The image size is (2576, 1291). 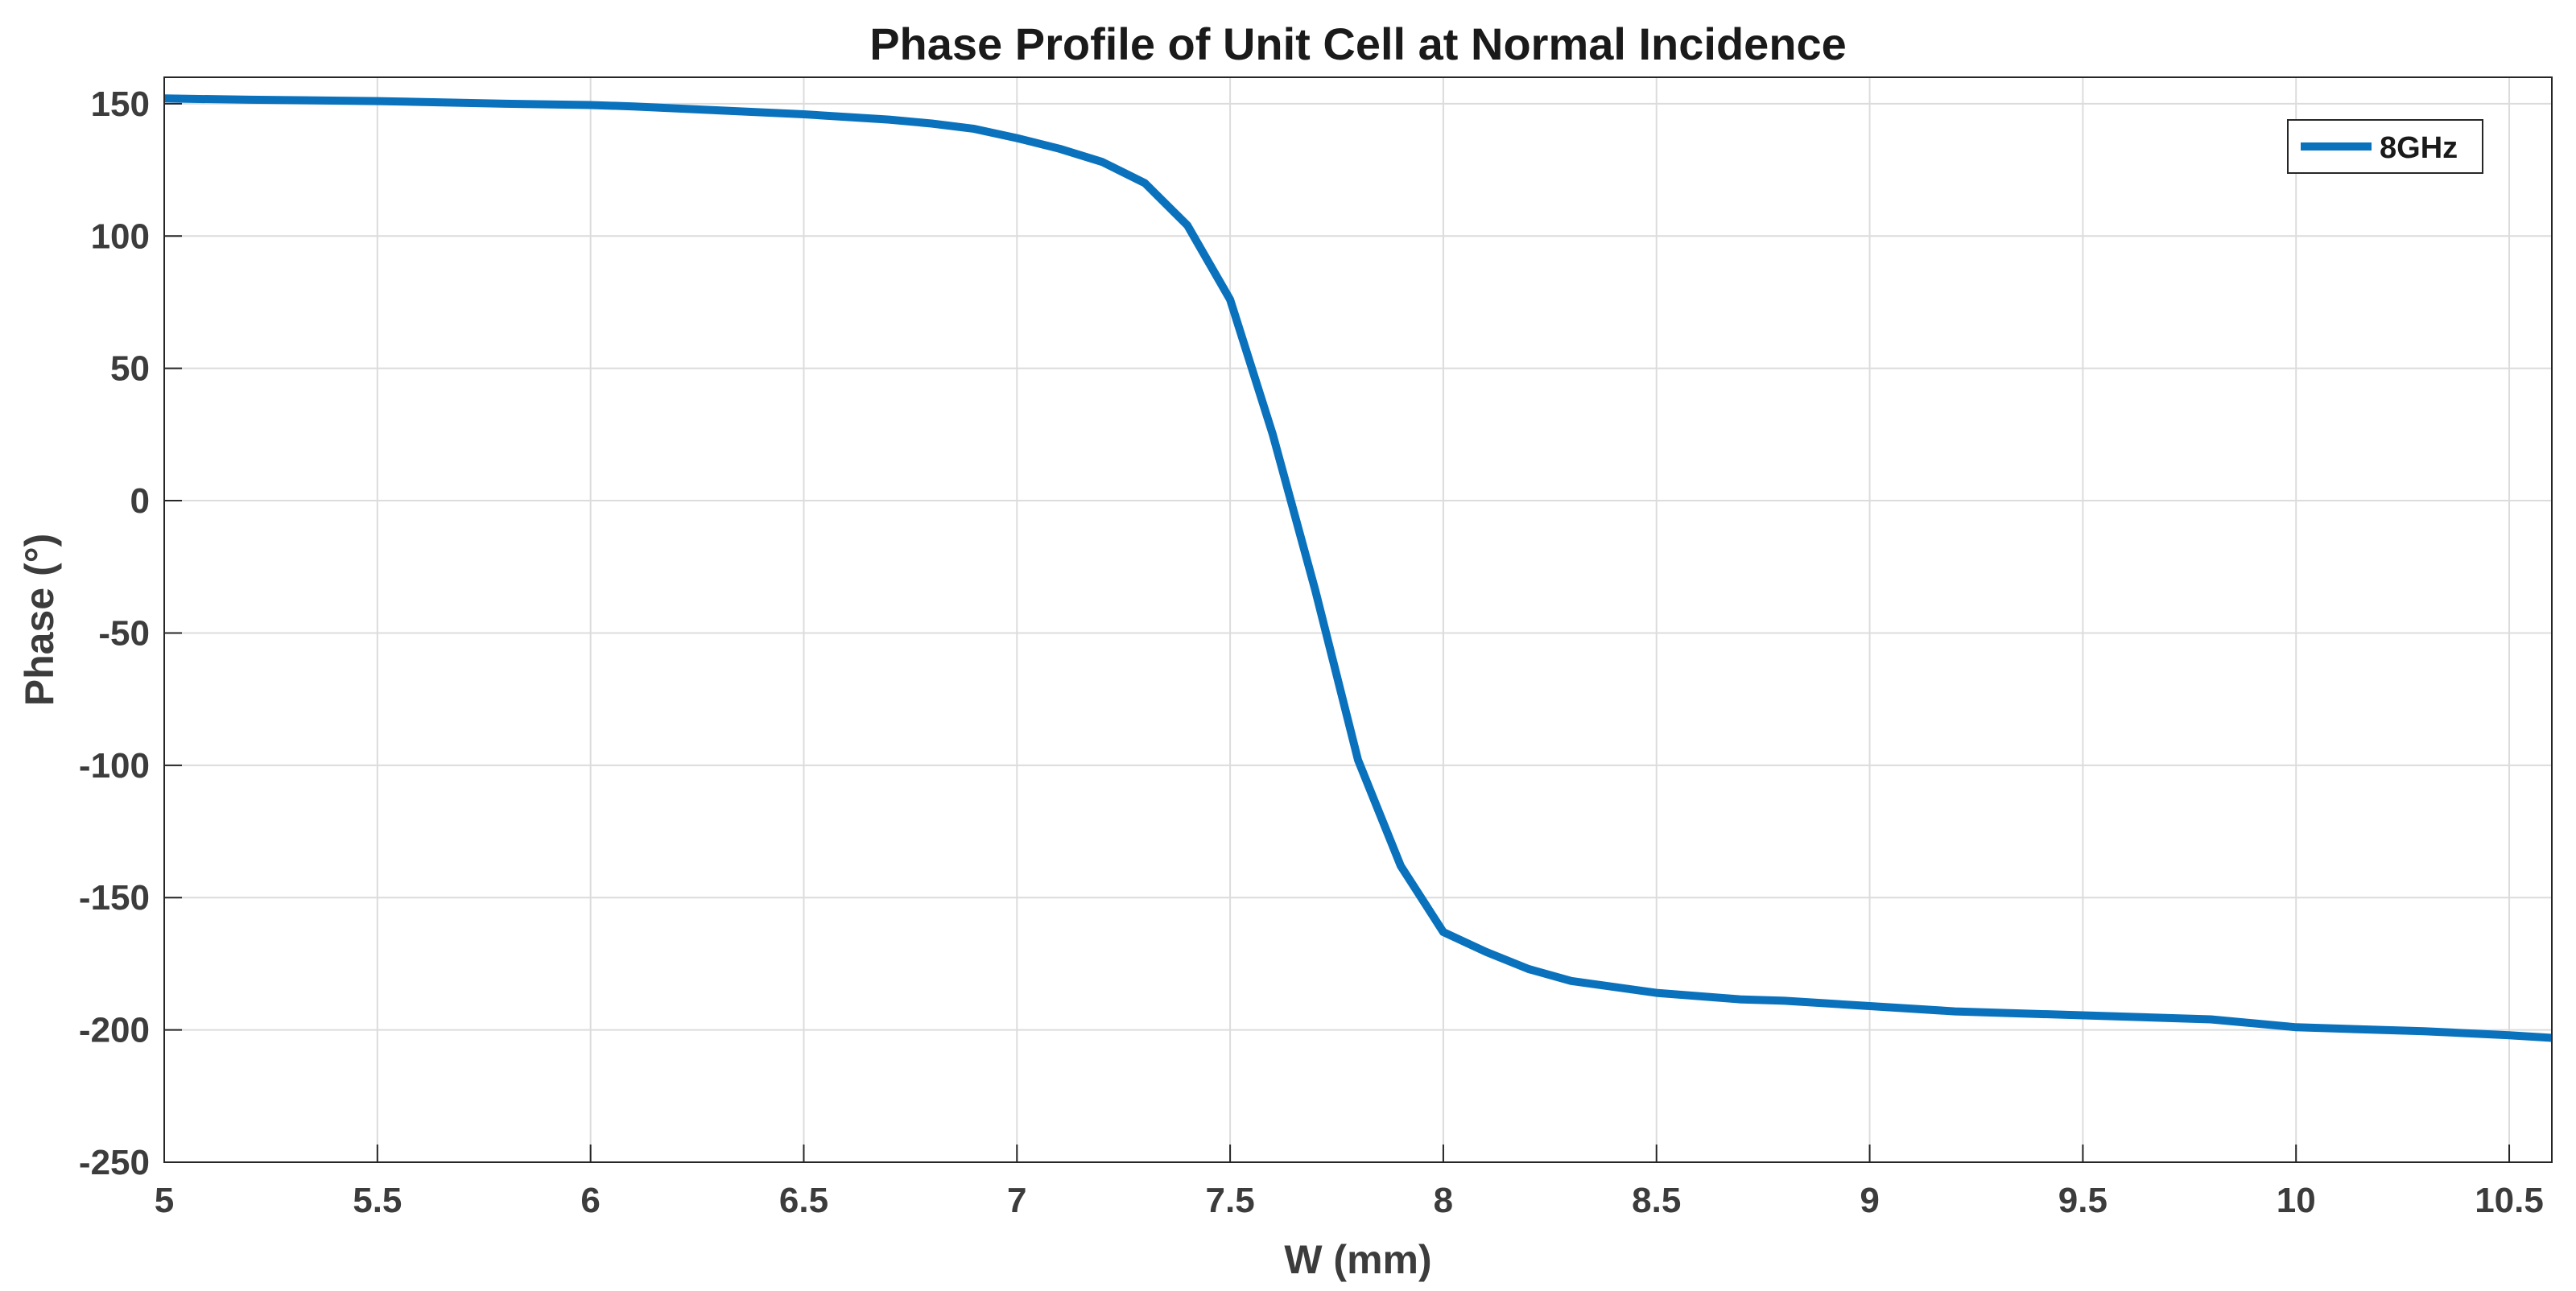 I want to click on x-tick-label: 5.5, so click(x=377, y=1200).